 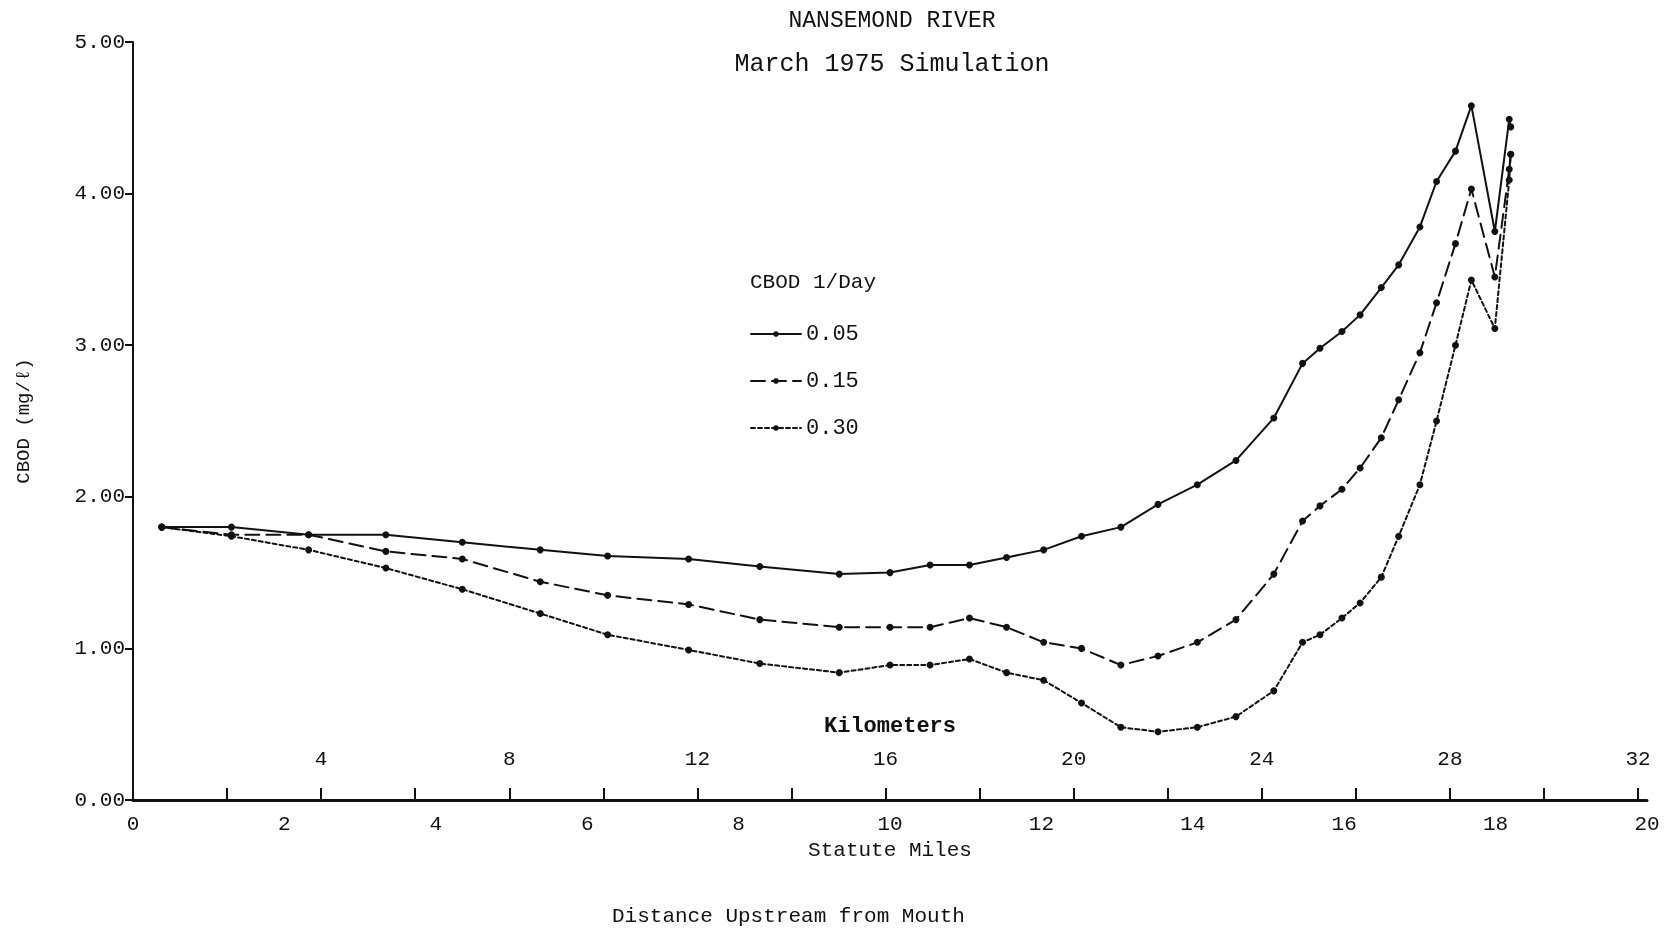 What do you see at coordinates (697, 759) in the screenshot?
I see `x2-tick-label: 12` at bounding box center [697, 759].